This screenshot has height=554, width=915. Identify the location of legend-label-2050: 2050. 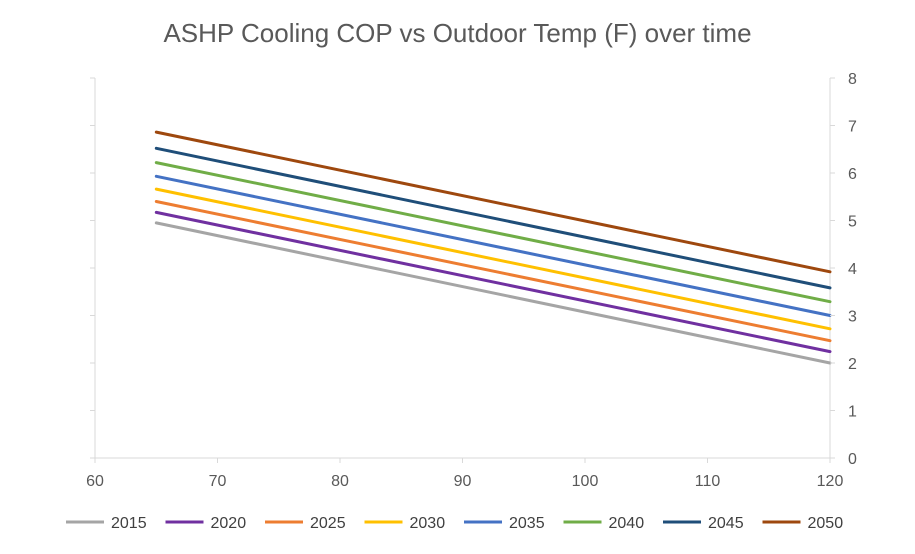
(826, 523).